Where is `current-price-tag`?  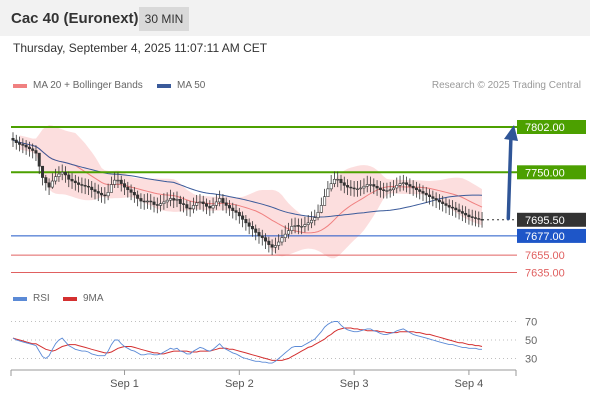 current-price-tag is located at coordinates (551, 219).